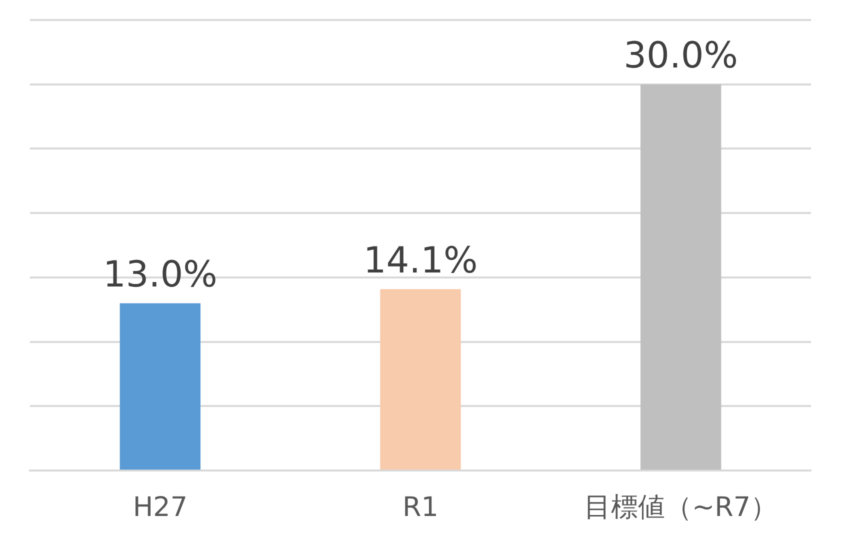 This screenshot has height=557, width=851. I want to click on x-tick-label: H27, so click(160, 507).